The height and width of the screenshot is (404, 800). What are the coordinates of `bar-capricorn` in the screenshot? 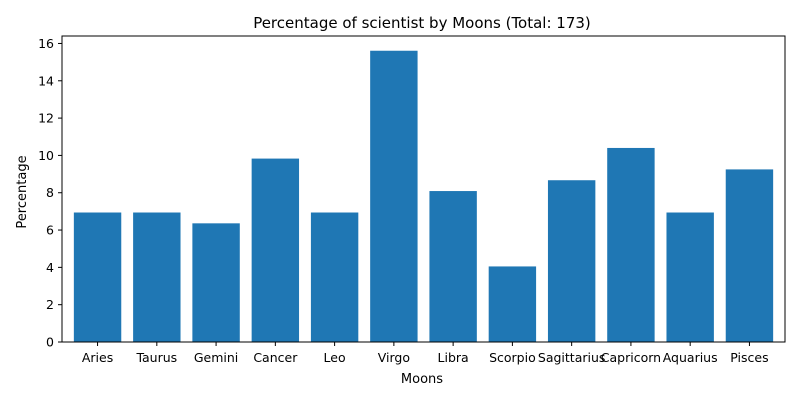 It's located at (631, 244).